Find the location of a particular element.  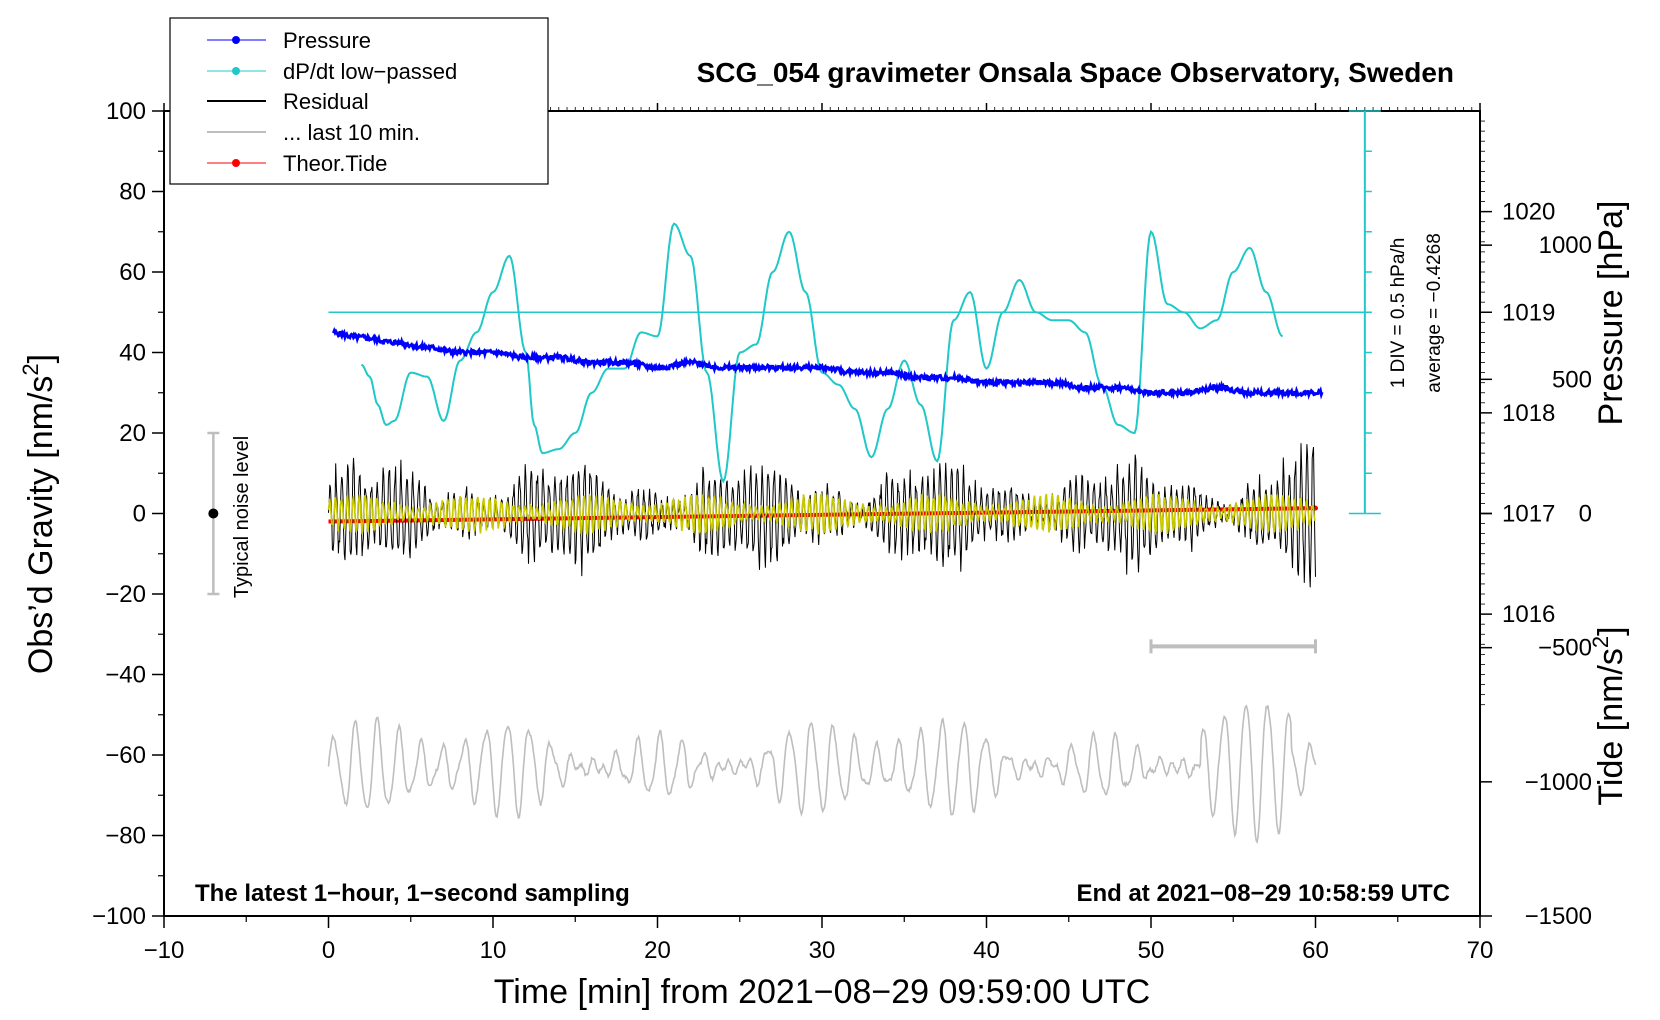

legend-item-tide: Theor.Tide is located at coordinates (297, 163).